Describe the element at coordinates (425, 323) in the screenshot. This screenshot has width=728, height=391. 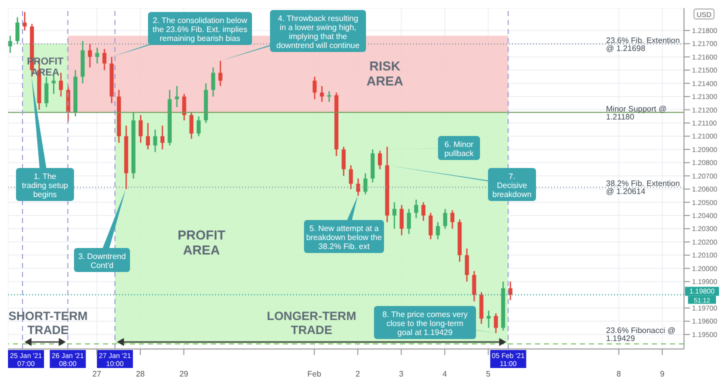
I see `annotation: 8. The price comes very close to the long-term goal at 1.19429` at that location.